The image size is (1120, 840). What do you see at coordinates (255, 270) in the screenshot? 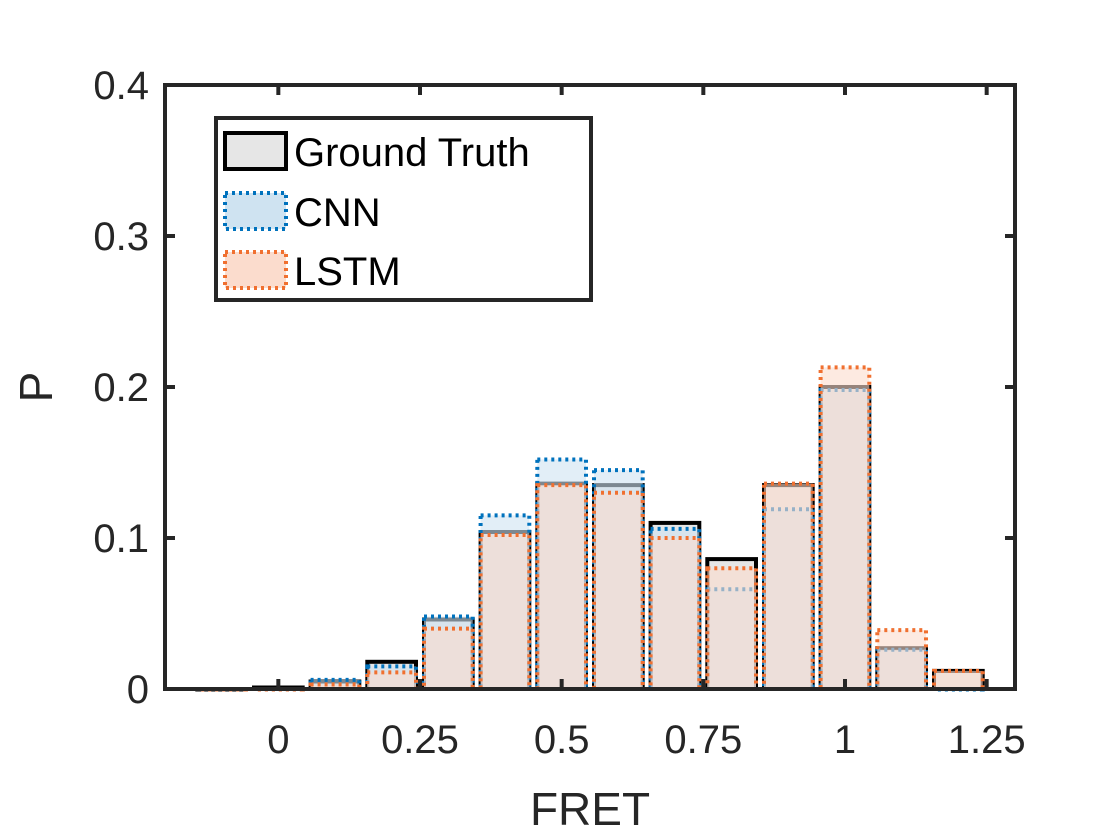
I see `legend-swatch-lstm` at bounding box center [255, 270].